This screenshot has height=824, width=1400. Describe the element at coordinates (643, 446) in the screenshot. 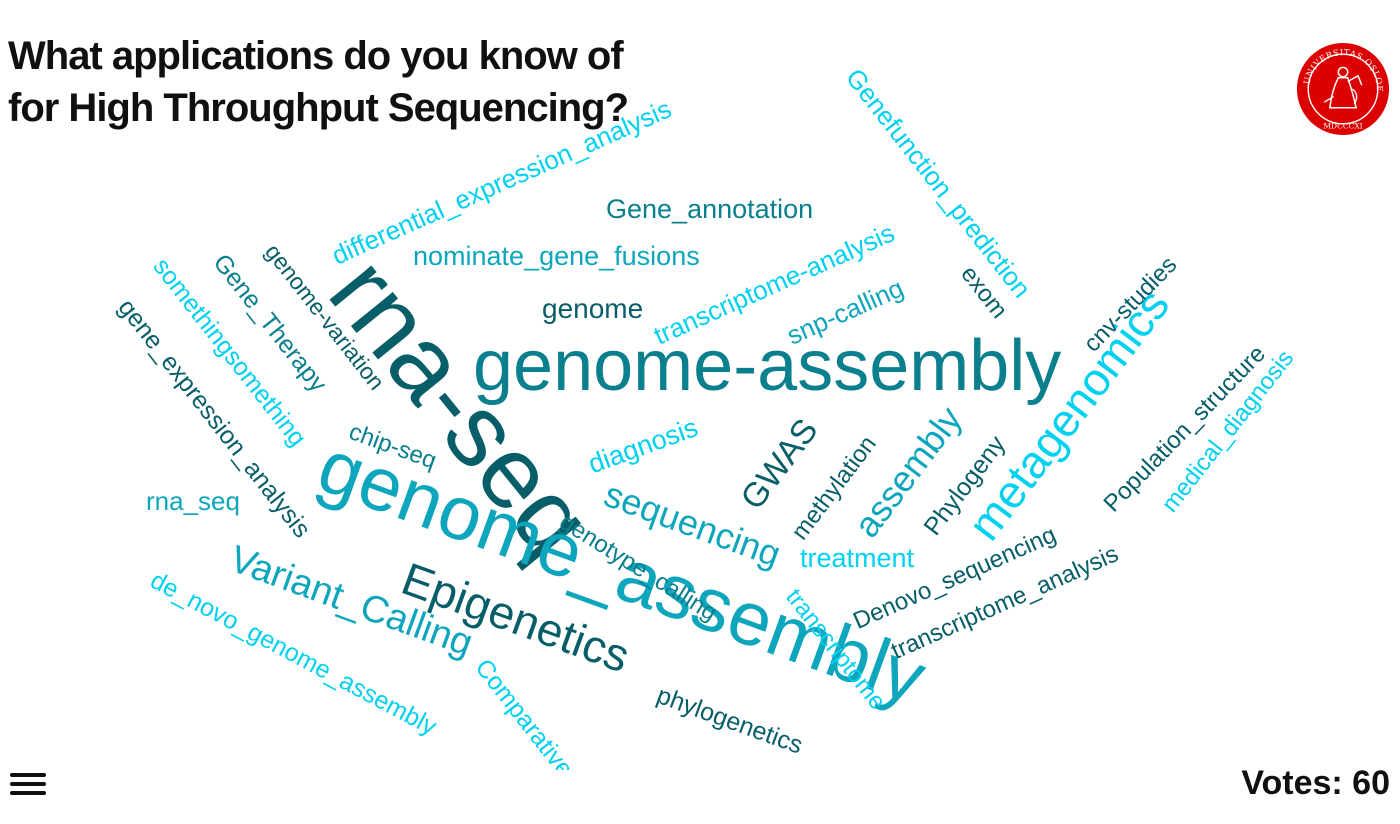

I see `cloud-word: diagnosis` at that location.